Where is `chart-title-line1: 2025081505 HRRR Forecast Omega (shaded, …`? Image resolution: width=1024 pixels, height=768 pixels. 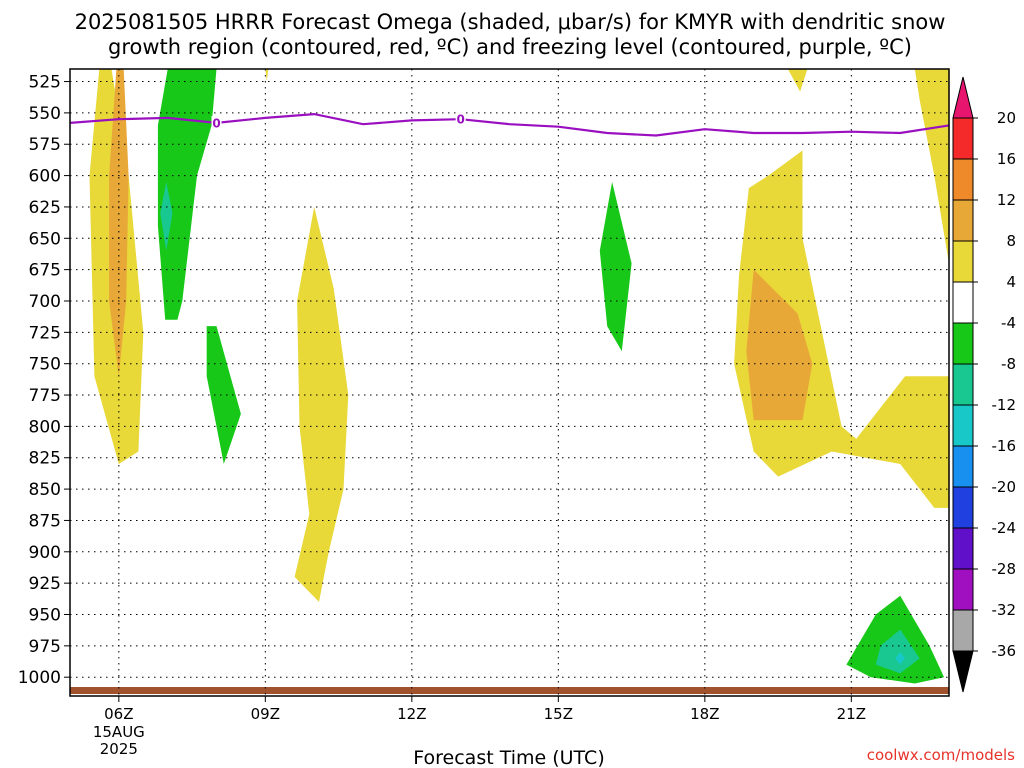 chart-title-line1: 2025081505 HRRR Forecast Omega (shaded, … is located at coordinates (510, 22).